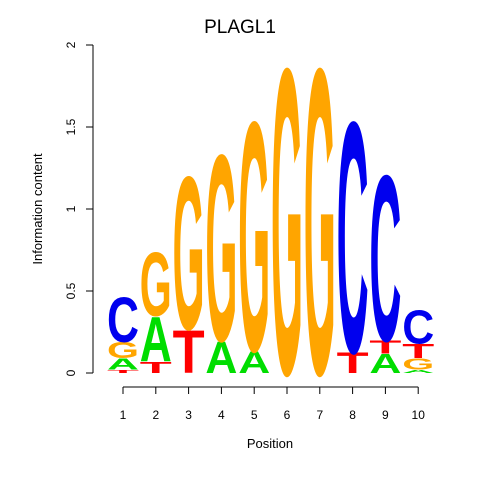 The height and width of the screenshot is (485, 480). I want to click on y-tick-label: 2, so click(71, 44).